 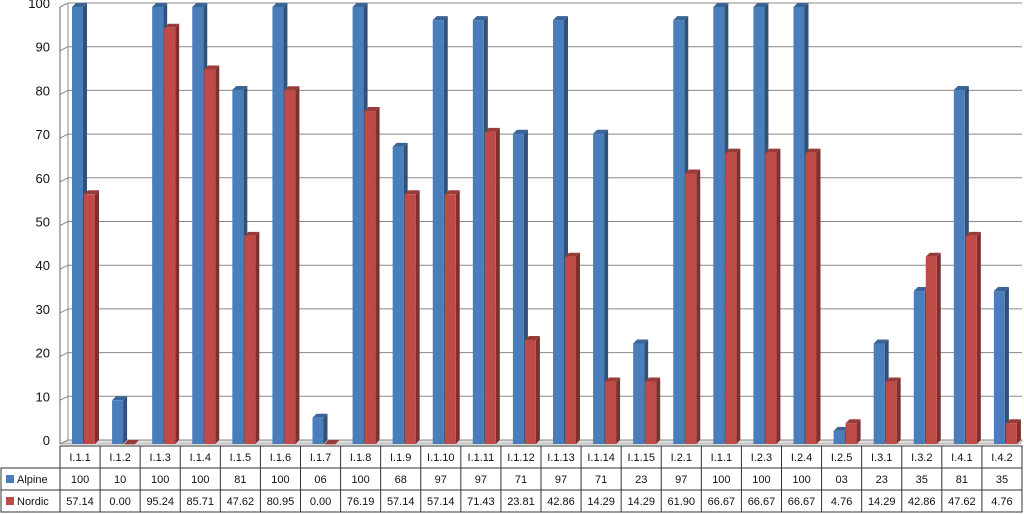 I want to click on x-category-label: I.1.1, so click(x=79, y=458).